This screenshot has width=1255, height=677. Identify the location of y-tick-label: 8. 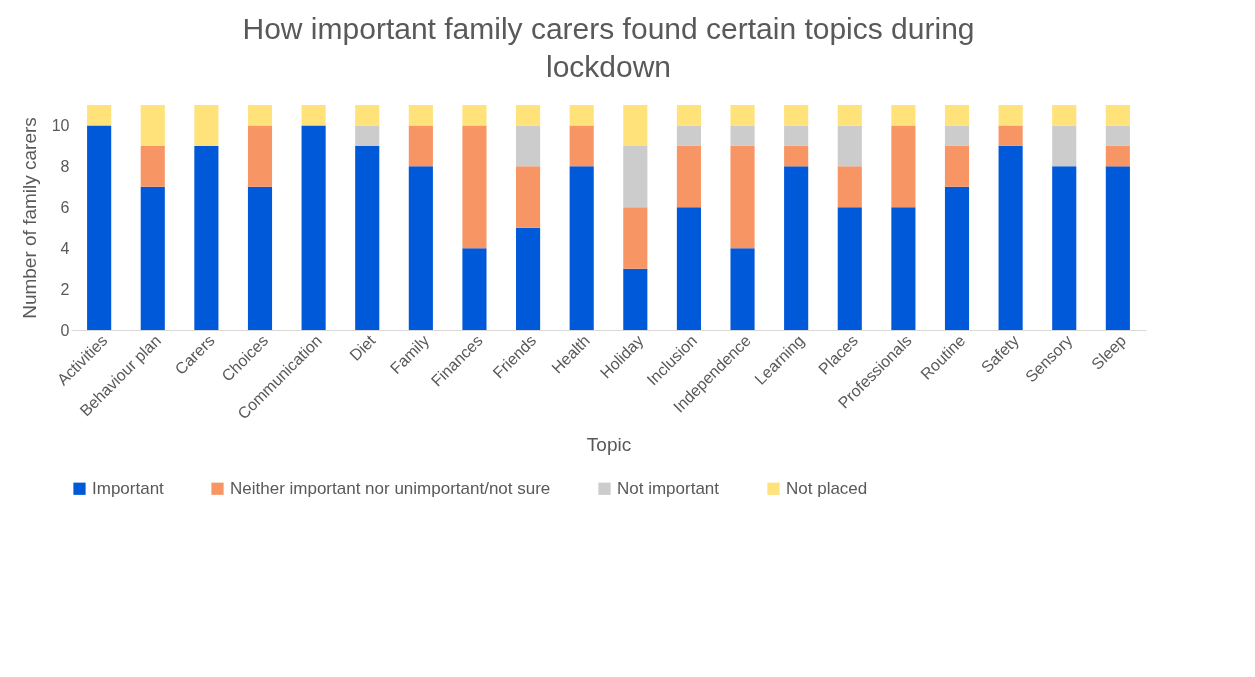
(65, 166).